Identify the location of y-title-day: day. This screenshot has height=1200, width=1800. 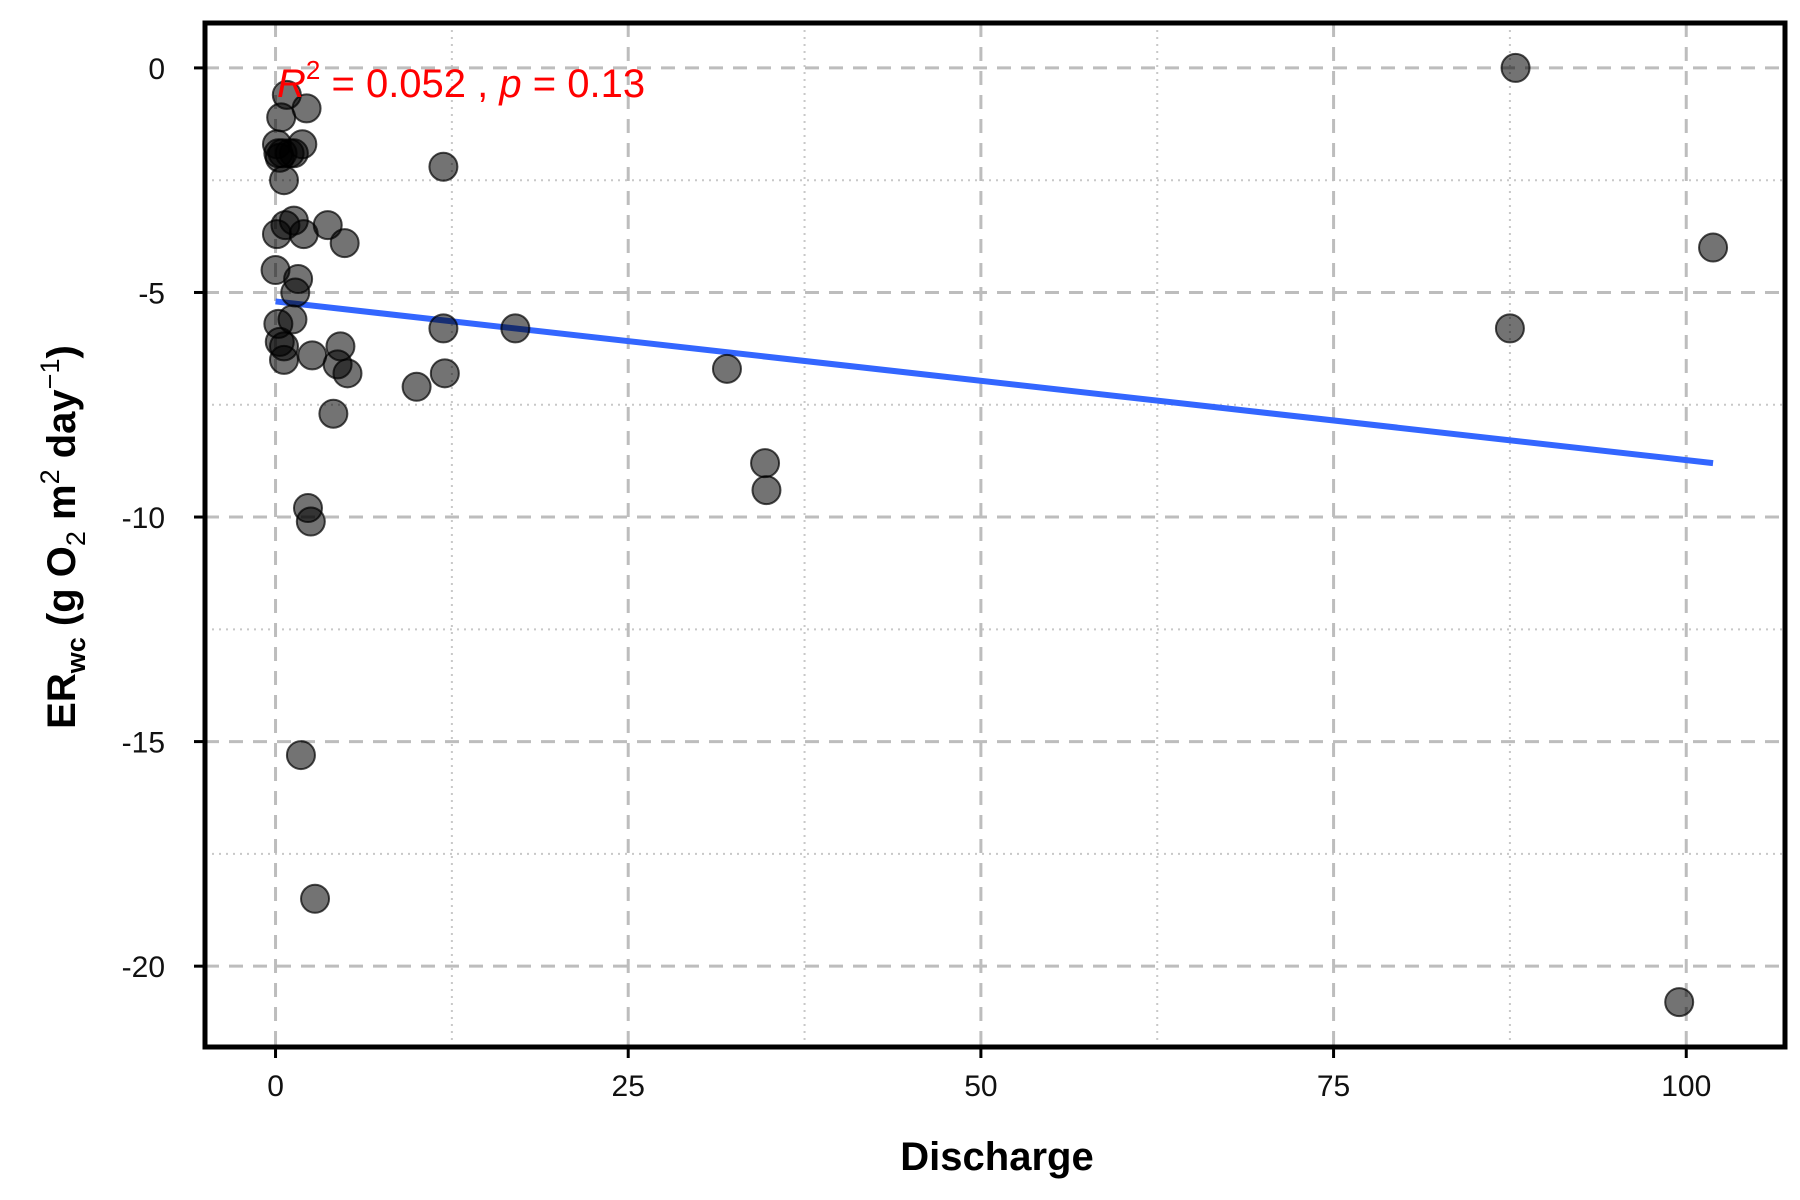
(62, 429).